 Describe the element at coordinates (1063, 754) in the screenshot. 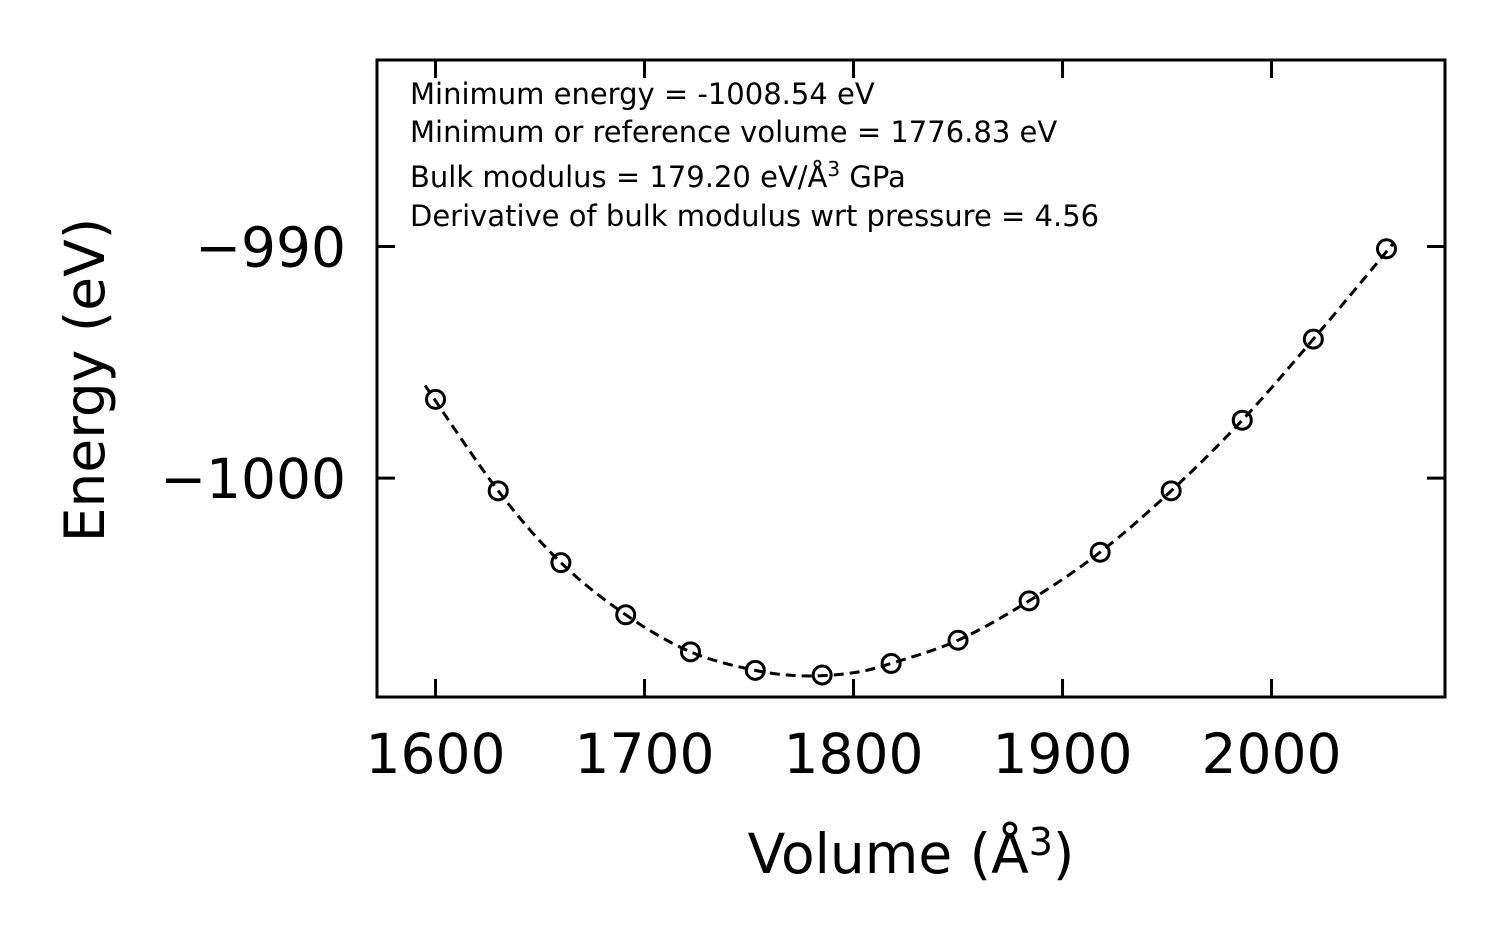

I see `x-tick-label: 1900` at that location.